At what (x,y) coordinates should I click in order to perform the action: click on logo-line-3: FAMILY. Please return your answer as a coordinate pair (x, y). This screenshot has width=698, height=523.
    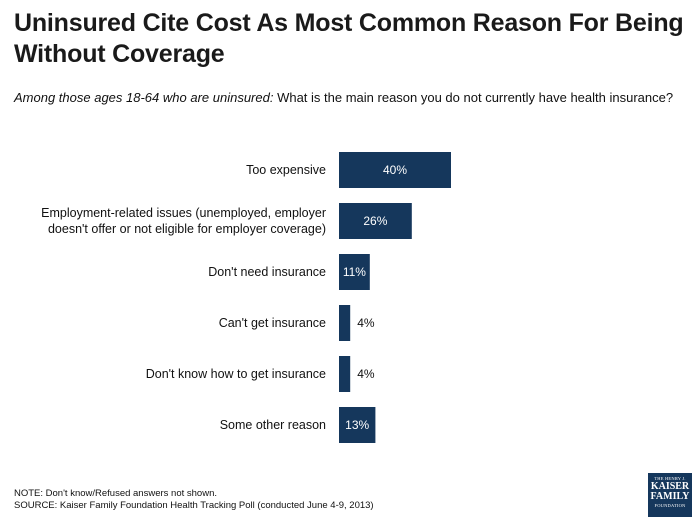
    Looking at the image, I should click on (670, 496).